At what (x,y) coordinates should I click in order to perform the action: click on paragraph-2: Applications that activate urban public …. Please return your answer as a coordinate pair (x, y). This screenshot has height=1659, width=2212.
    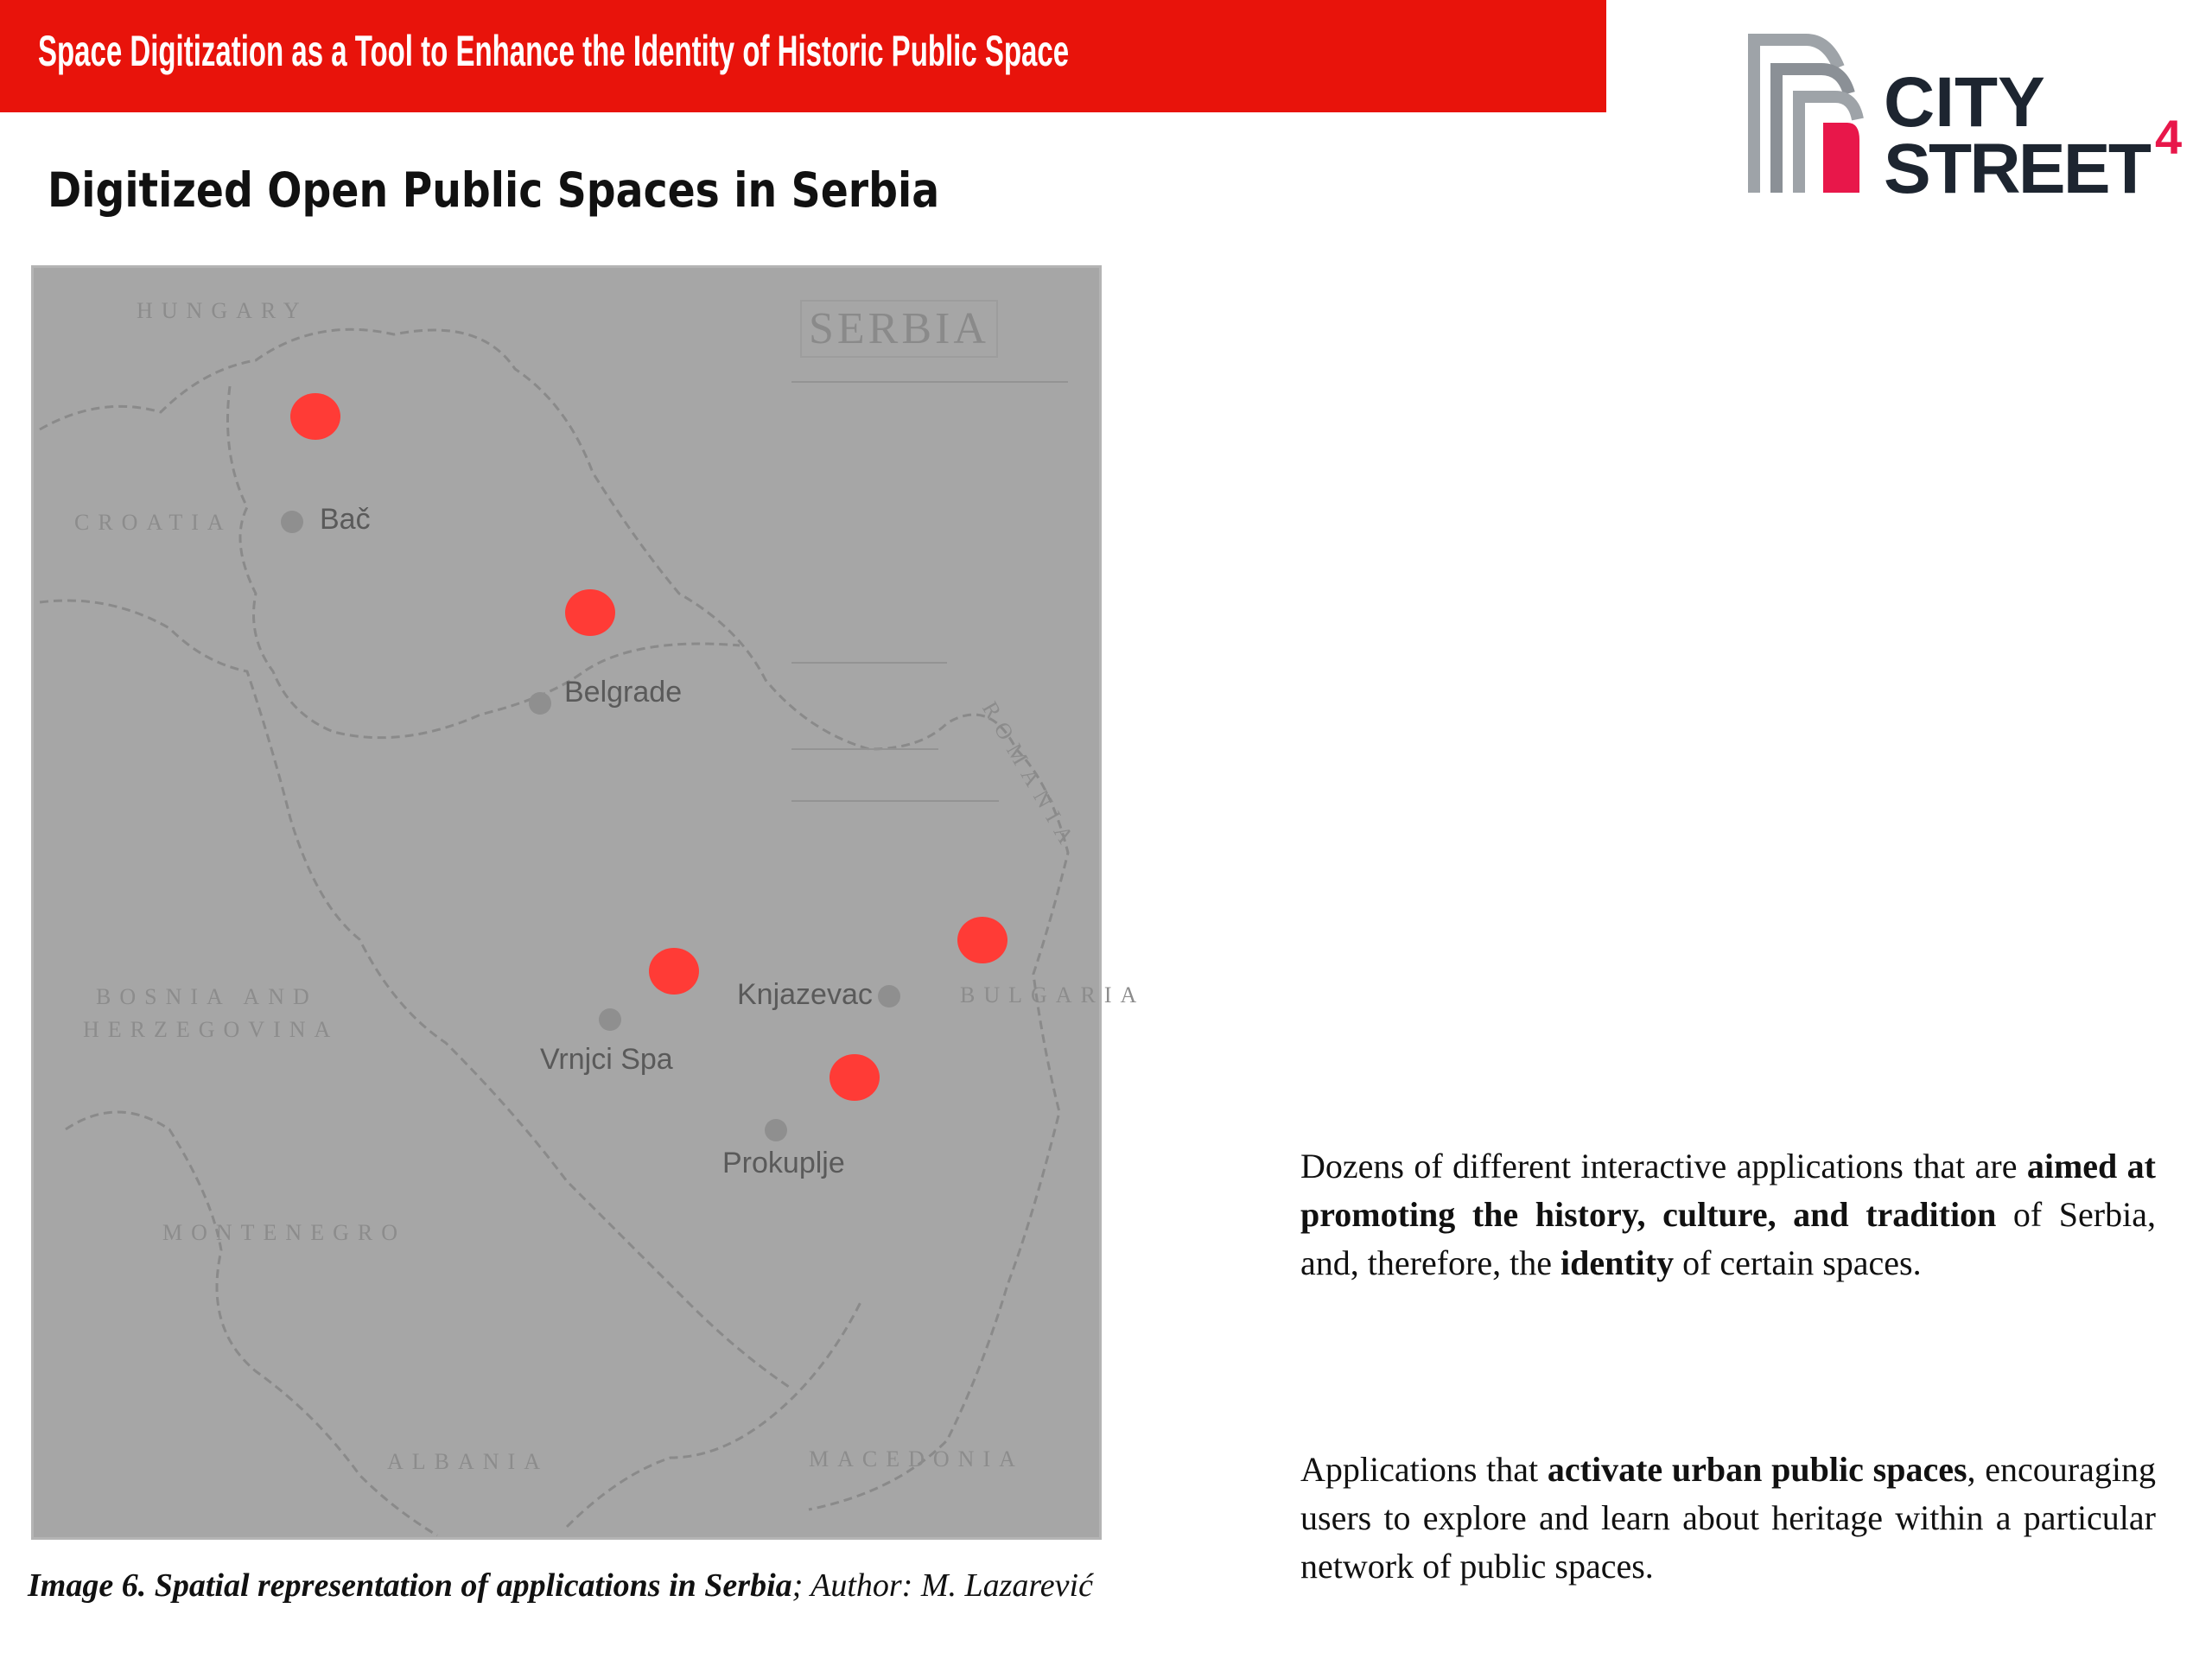
    Looking at the image, I should click on (1728, 1518).